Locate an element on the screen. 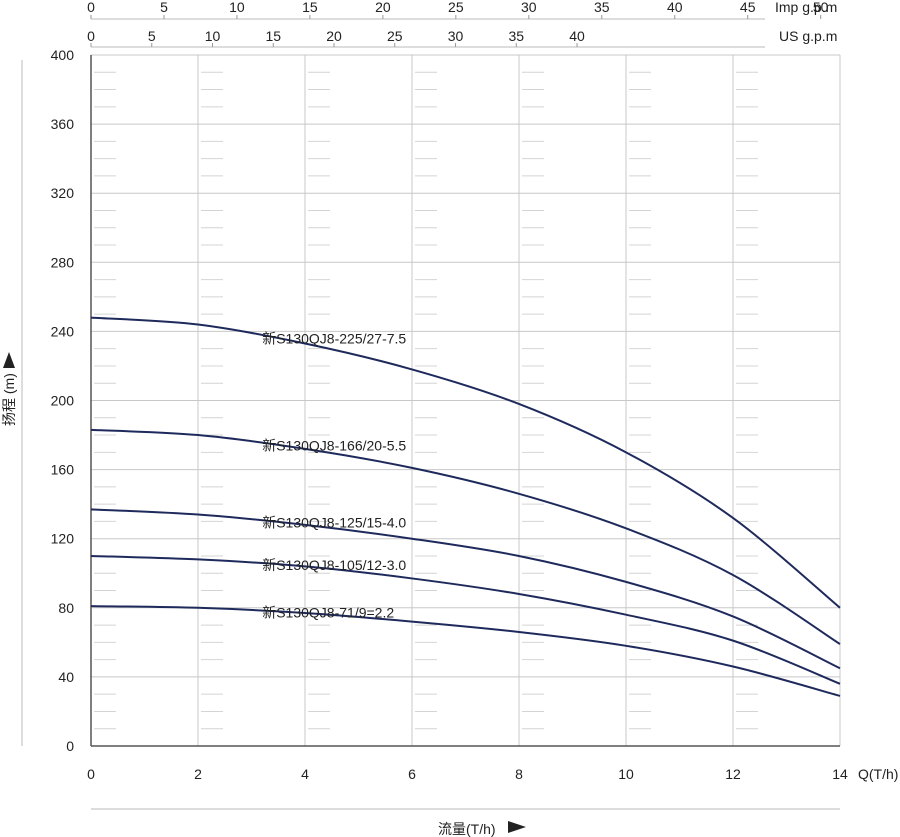  top-us-tick-label: 10 is located at coordinates (213, 36).